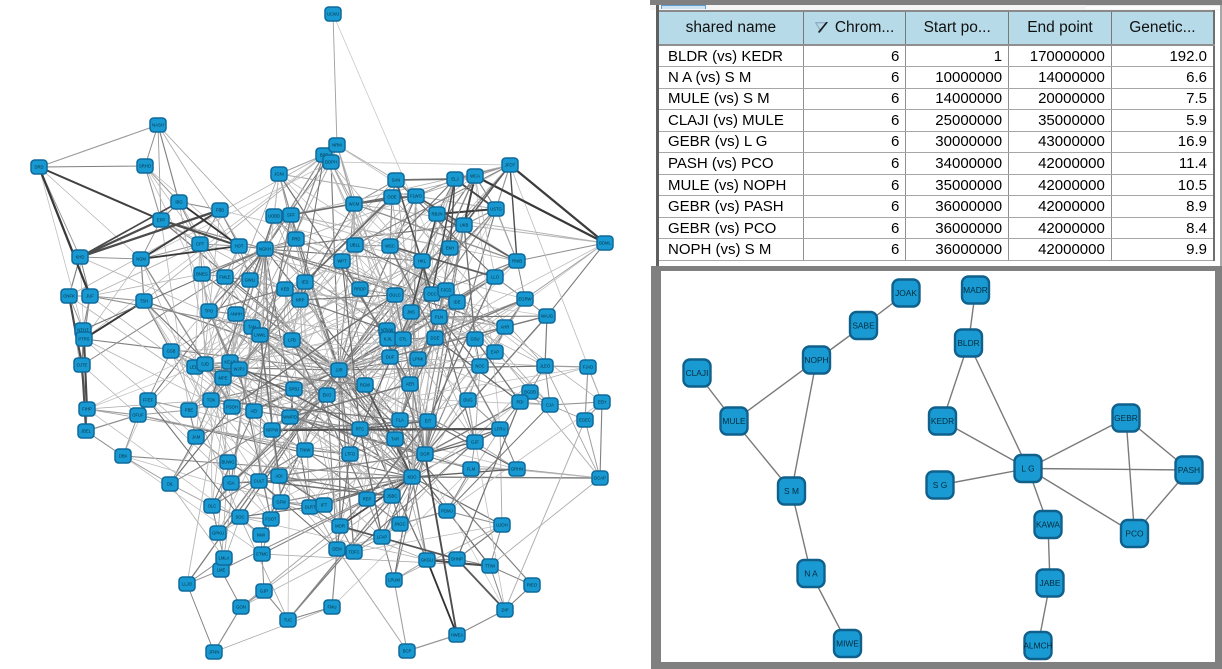  What do you see at coordinates (412, 477) in the screenshot?
I see `svg-text: KDO` at bounding box center [412, 477].